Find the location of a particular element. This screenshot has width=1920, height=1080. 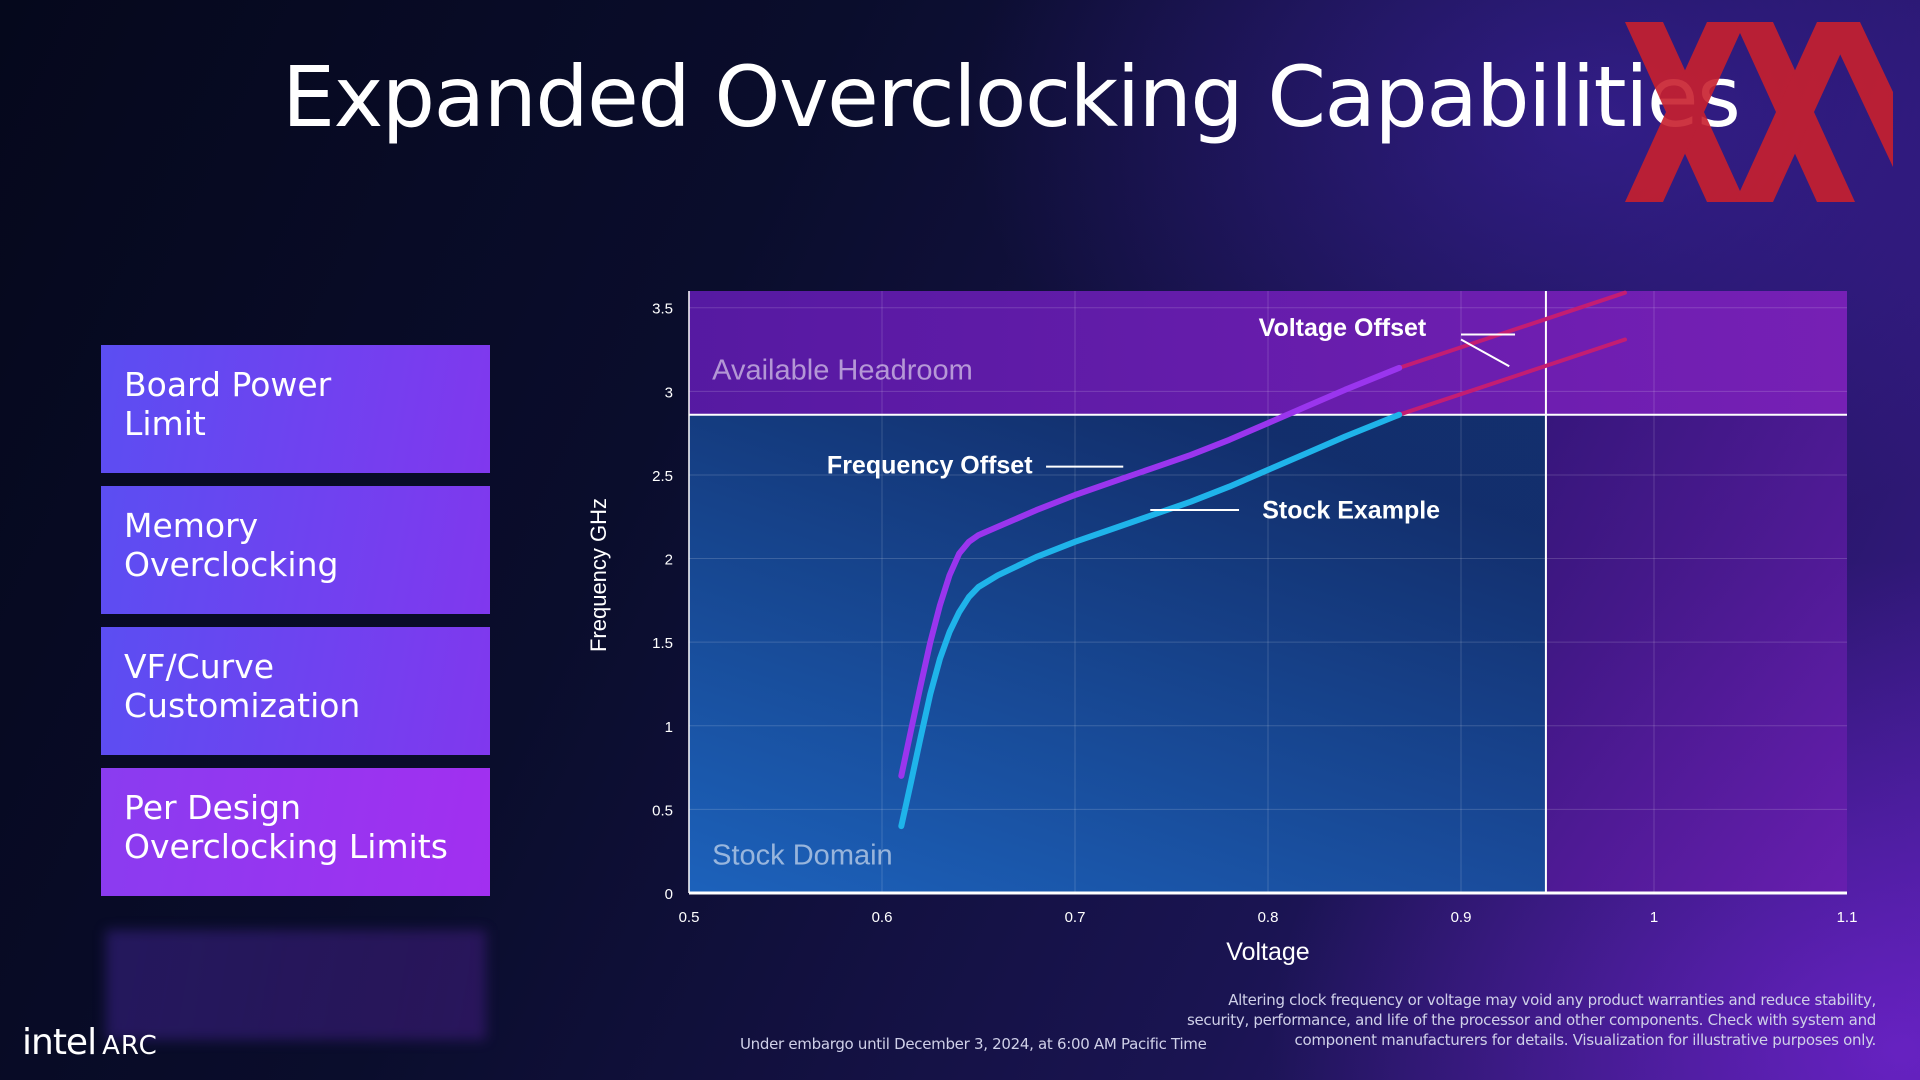

frequency-offset-line is located at coordinates (1150, 571).